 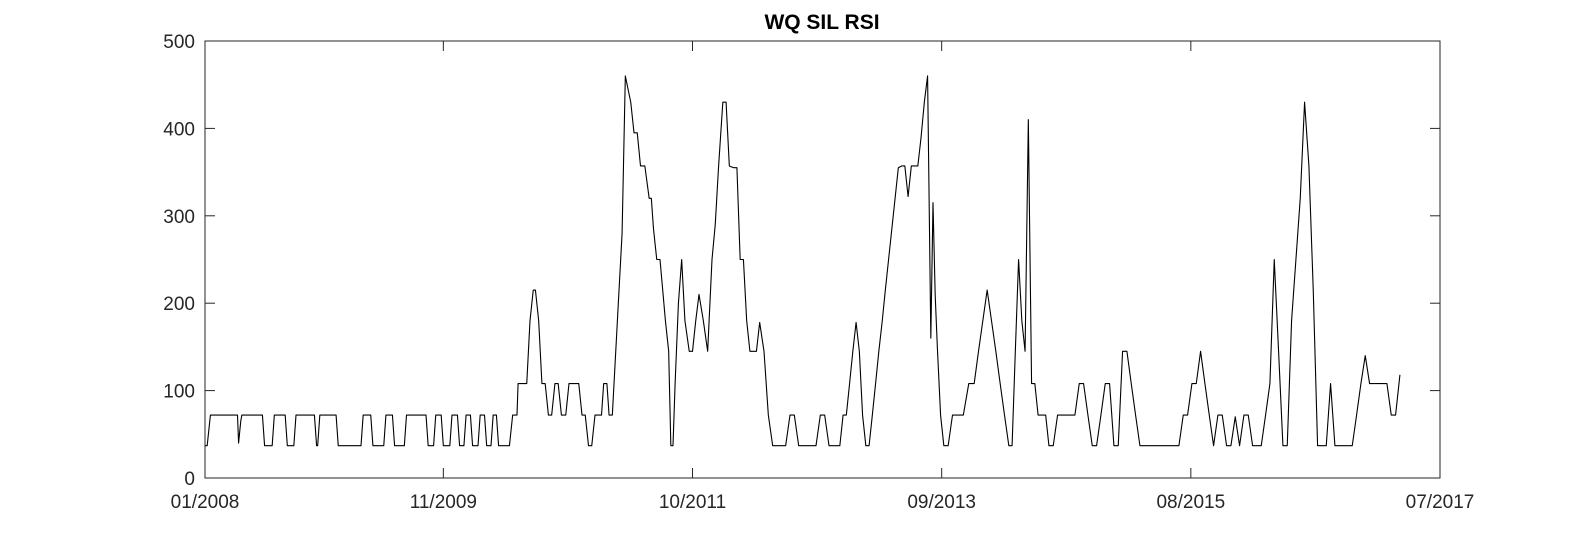 What do you see at coordinates (692, 502) in the screenshot?
I see `x-tick-label: 10/2011` at bounding box center [692, 502].